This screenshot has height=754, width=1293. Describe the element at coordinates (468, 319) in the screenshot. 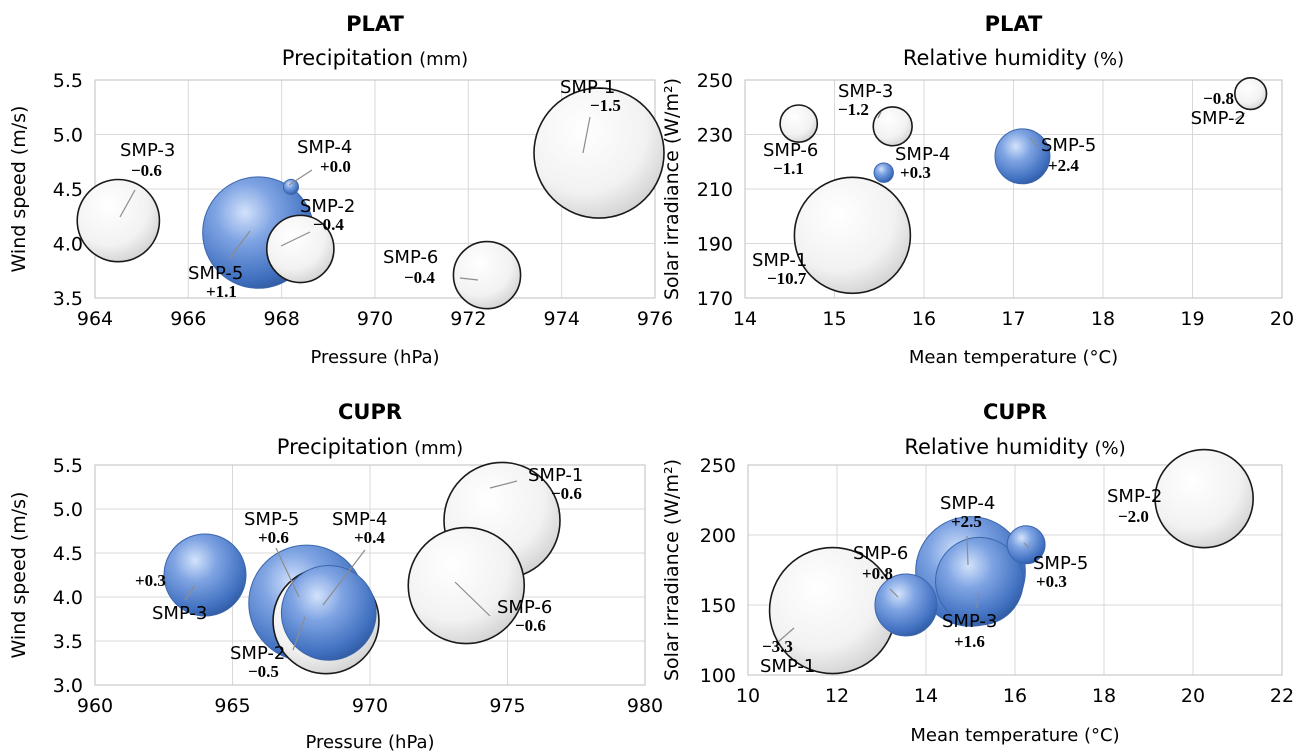

I see `x-tick-label: 972` at that location.